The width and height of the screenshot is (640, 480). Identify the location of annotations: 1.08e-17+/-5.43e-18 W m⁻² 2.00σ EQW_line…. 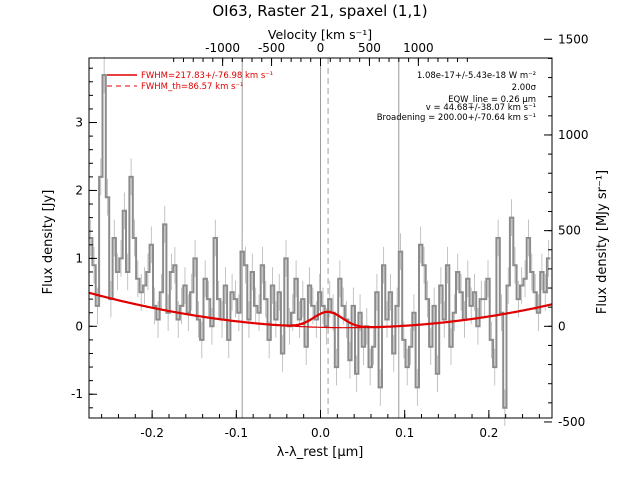
(457, 97).